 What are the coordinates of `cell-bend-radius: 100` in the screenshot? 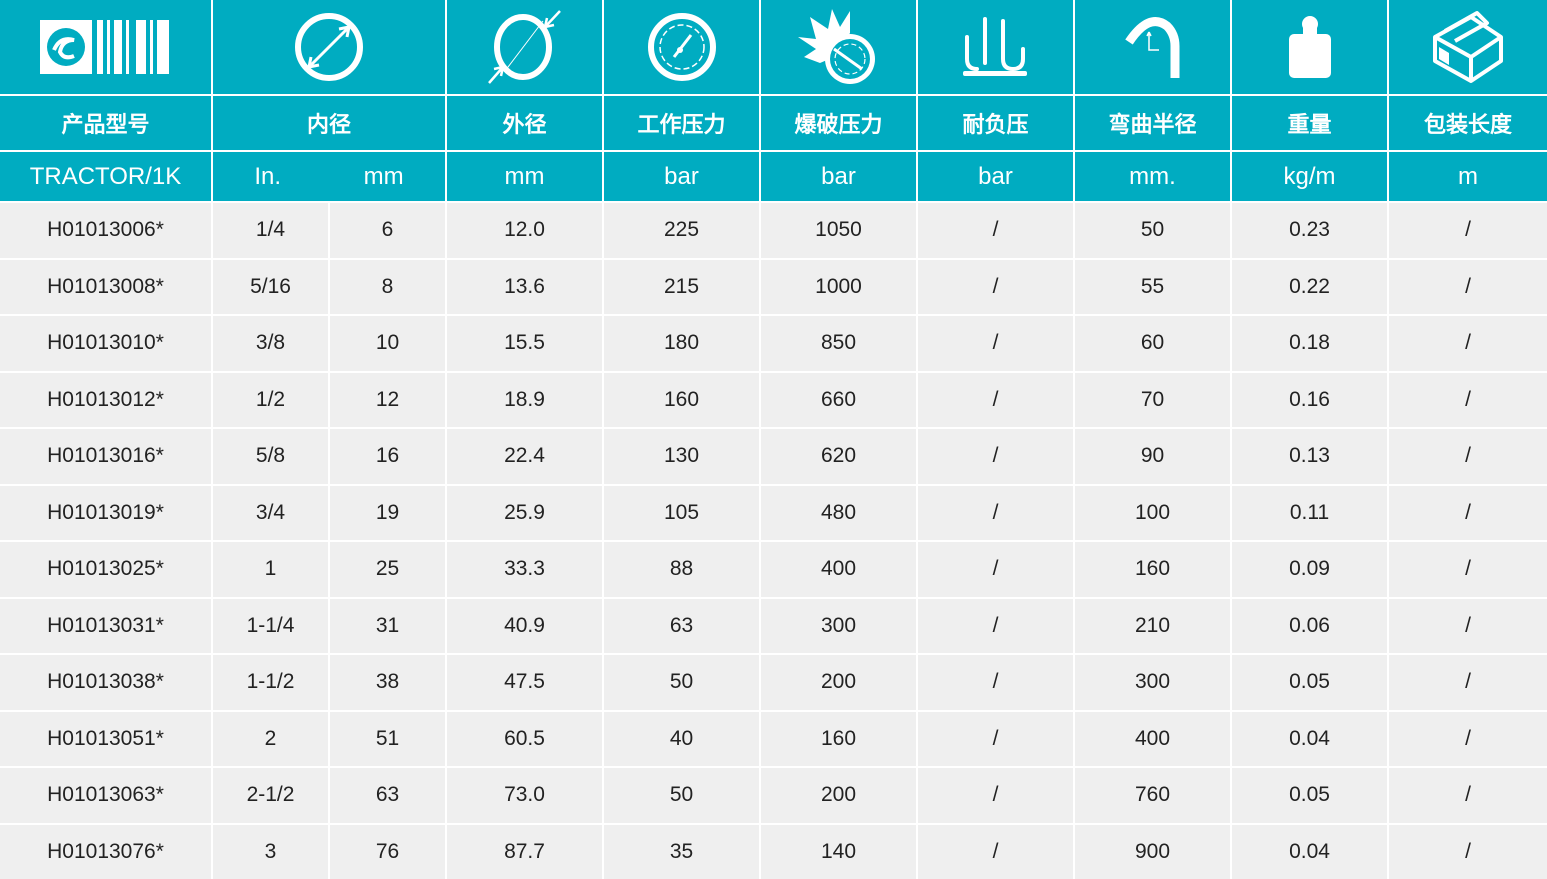 It's located at (1152, 512).